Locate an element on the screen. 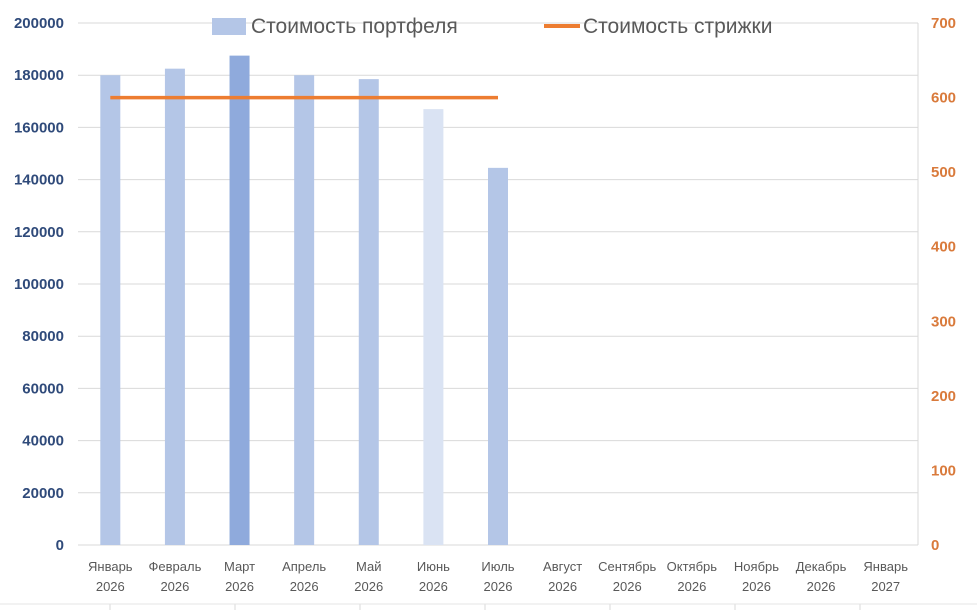 Image resolution: width=977 pixels, height=610 pixels. y-tick-left: 100000 is located at coordinates (39, 284).